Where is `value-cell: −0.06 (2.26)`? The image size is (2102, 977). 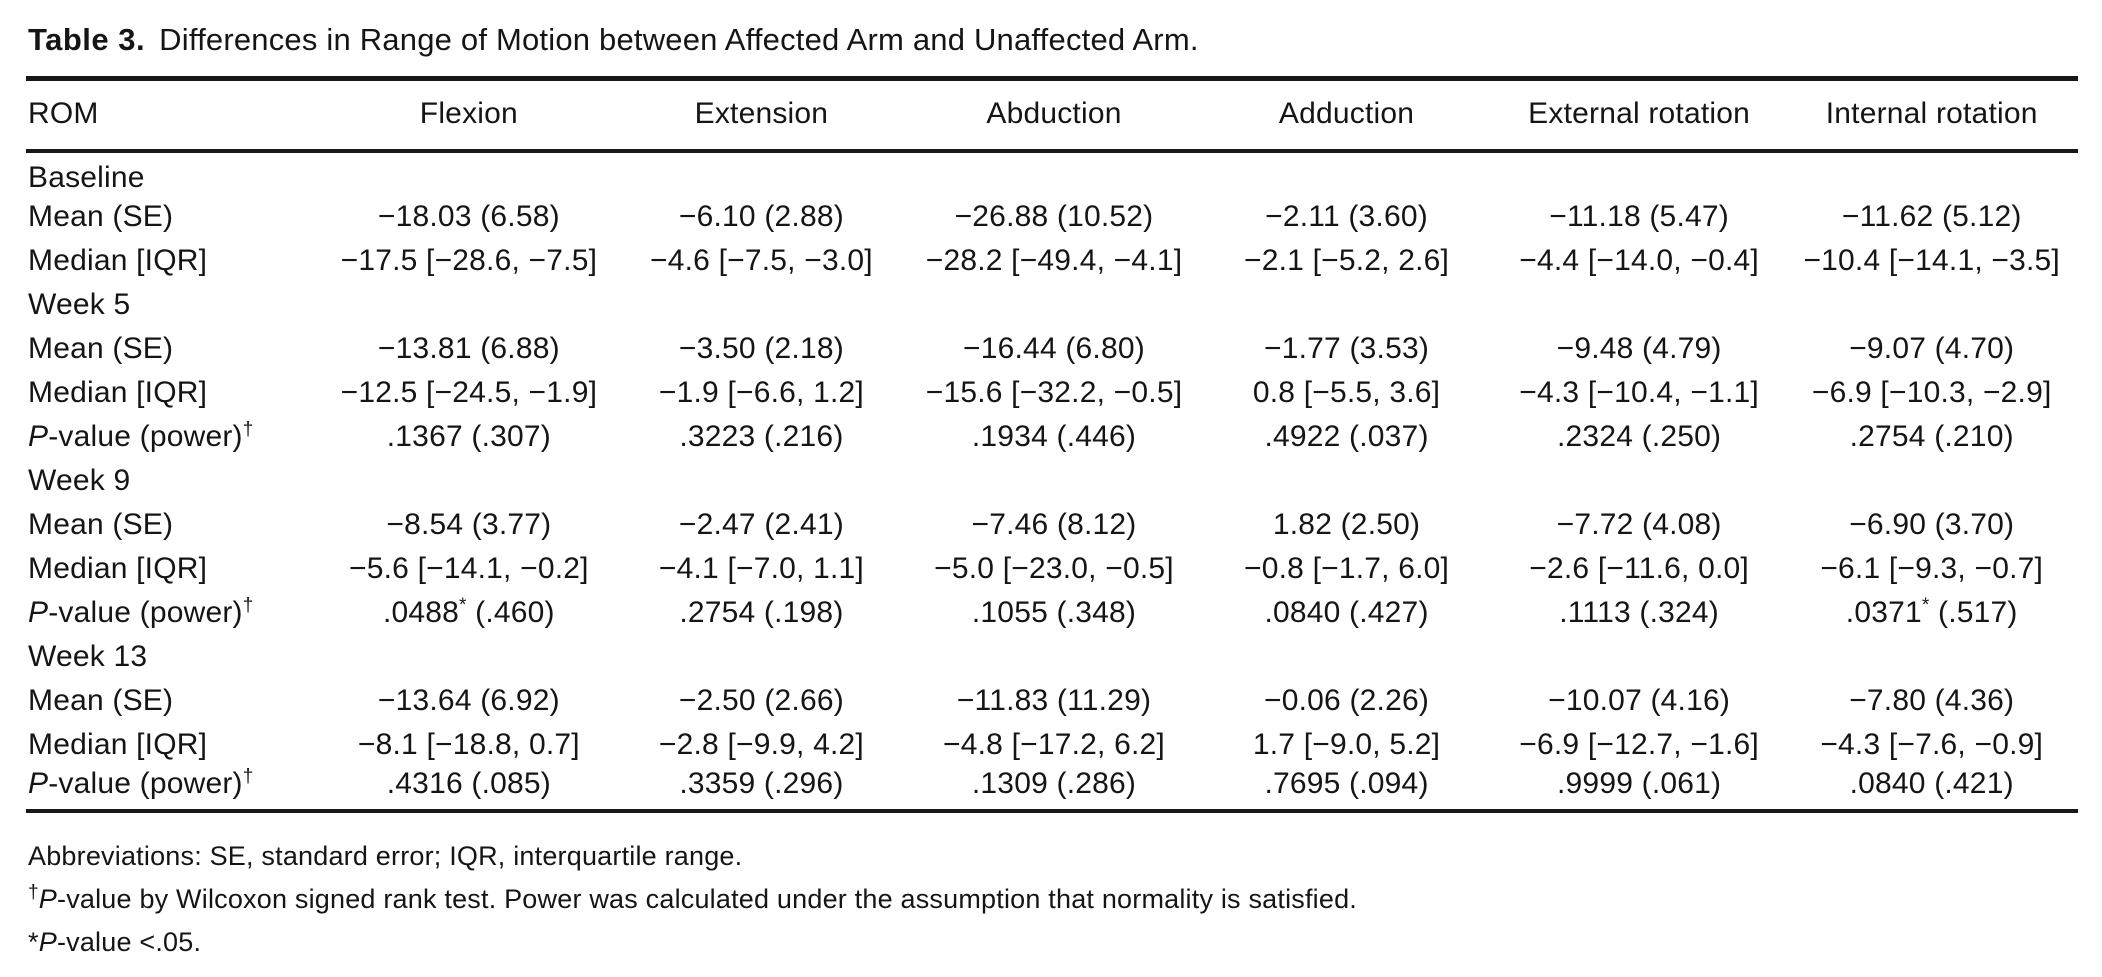
value-cell: −0.06 (2.26) is located at coordinates (1347, 700).